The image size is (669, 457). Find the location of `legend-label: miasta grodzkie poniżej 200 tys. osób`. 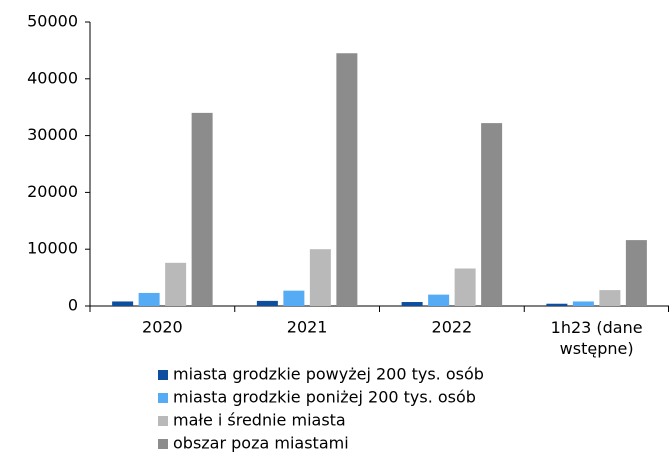

legend-label: miasta grodzkie poniżej 200 tys. osób is located at coordinates (324, 397).